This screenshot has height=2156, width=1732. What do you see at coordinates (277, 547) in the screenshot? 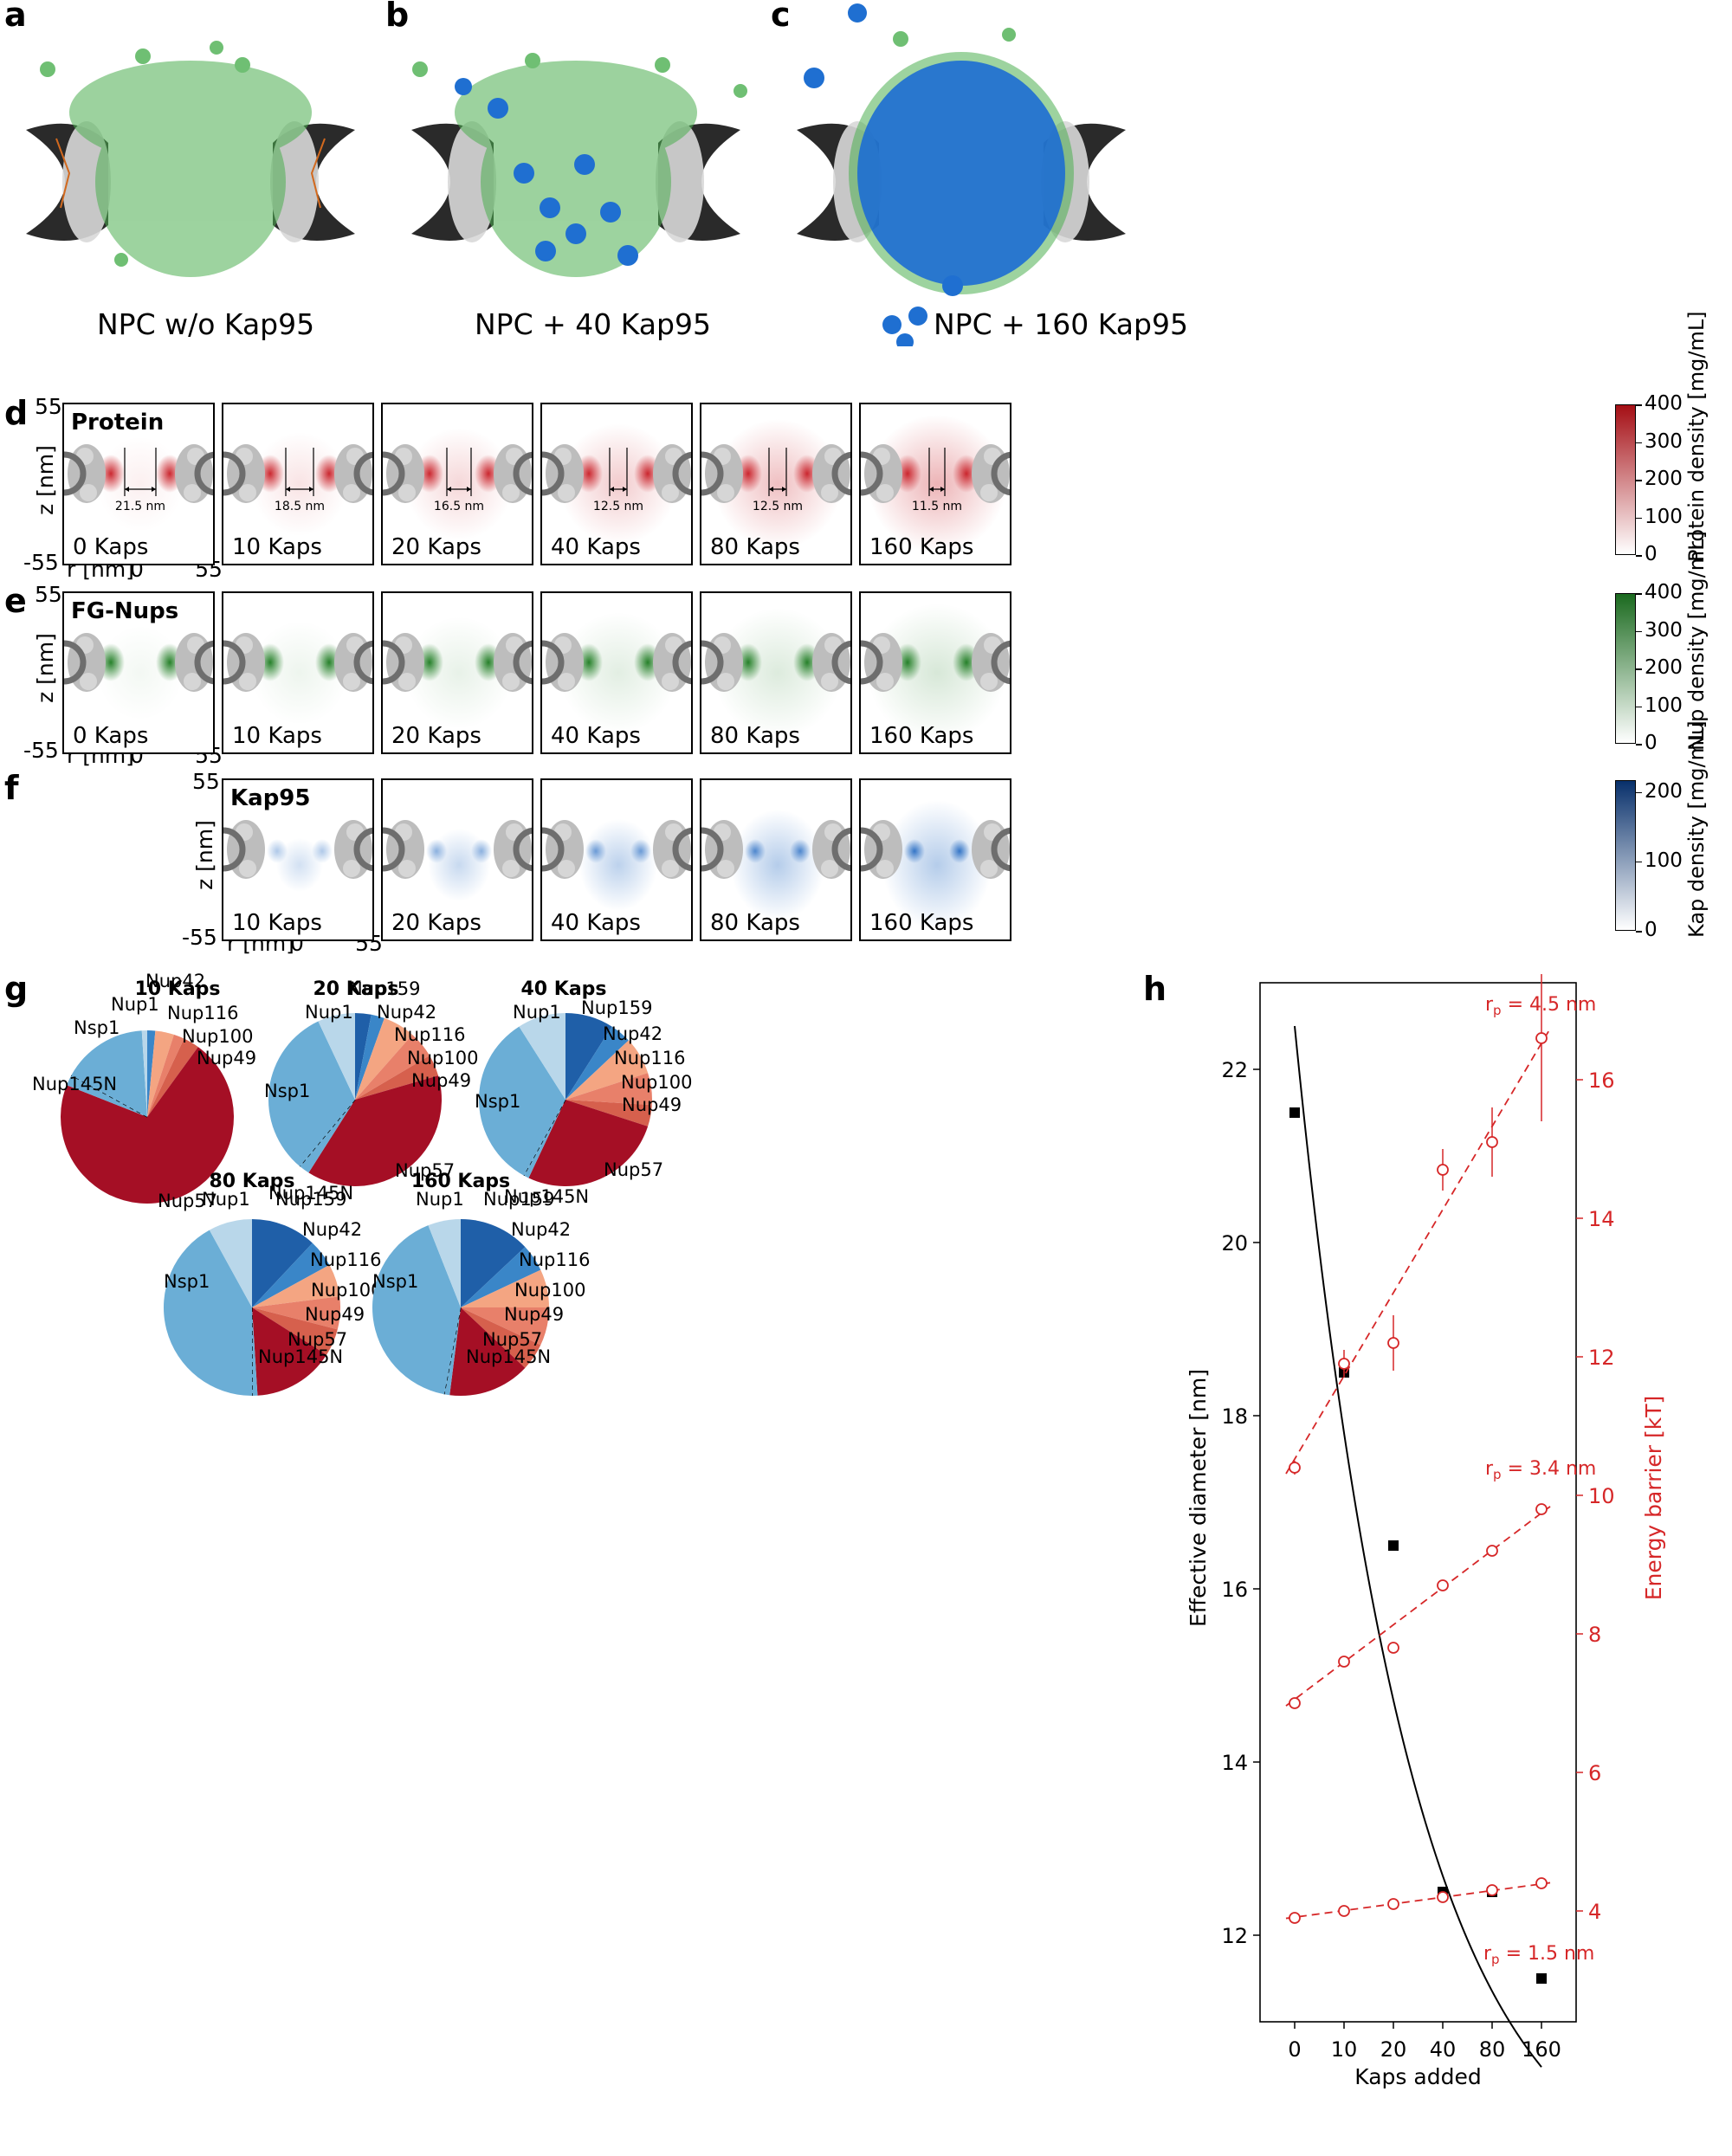
I see `kaps-label: 10 Kaps` at bounding box center [277, 547].